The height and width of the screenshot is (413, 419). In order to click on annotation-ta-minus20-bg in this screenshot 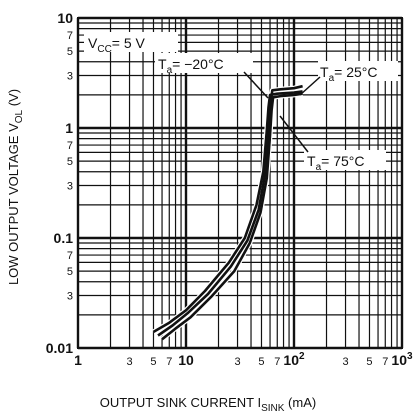, I will do `click(204, 63)`.